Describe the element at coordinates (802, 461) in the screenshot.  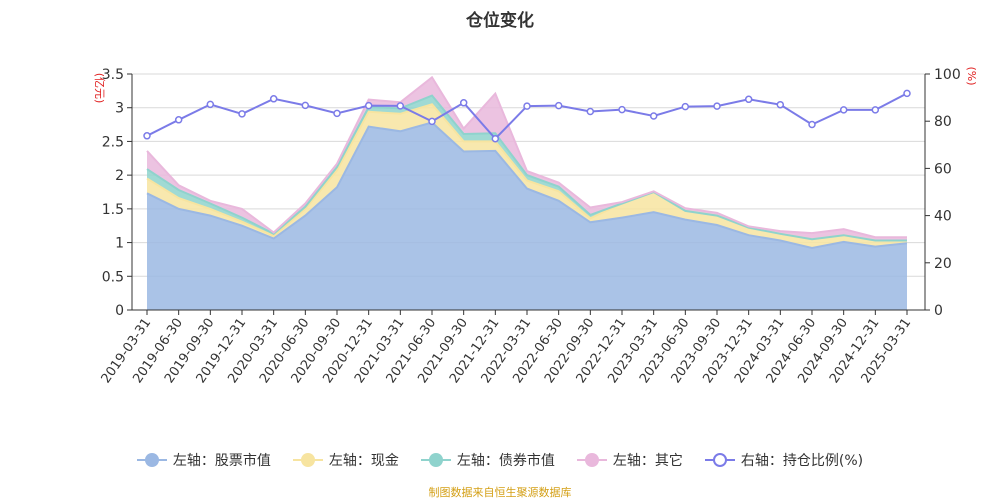
I see `legend-ratio-label: 右轴：持仓比例(%)` at that location.